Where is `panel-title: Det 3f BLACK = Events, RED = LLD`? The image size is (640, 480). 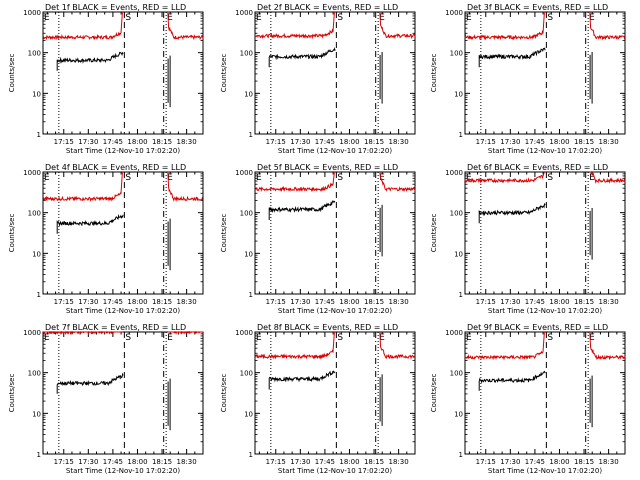
panel-title: Det 3f BLACK = Events, RED = LLD is located at coordinates (537, 7).